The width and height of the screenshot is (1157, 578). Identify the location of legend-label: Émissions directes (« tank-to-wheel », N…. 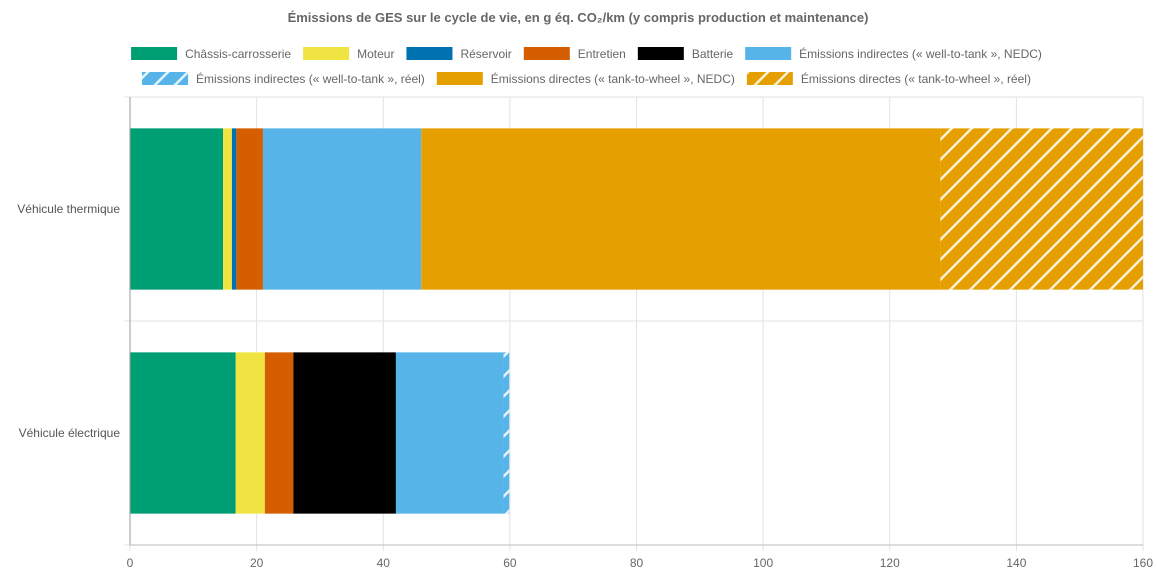
(613, 78).